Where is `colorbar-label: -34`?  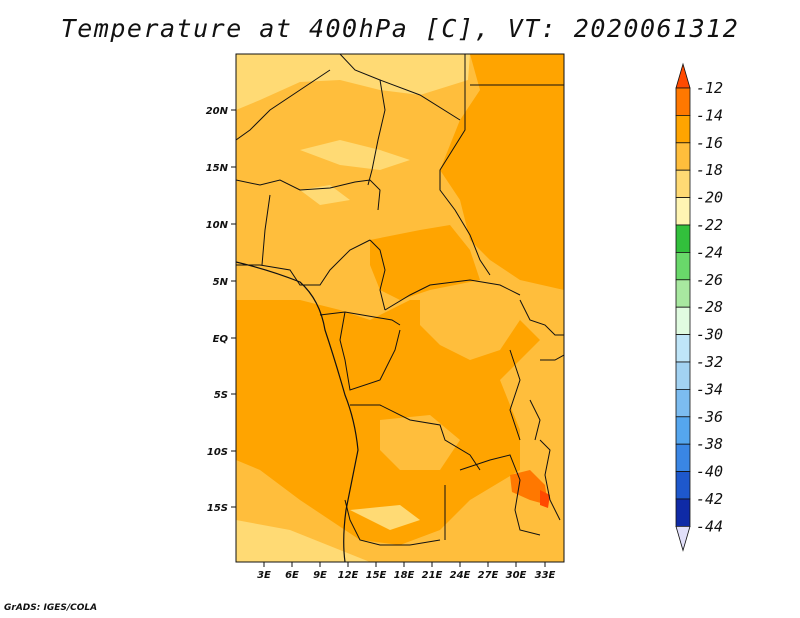
colorbar-label: -34 is located at coordinates (709, 389).